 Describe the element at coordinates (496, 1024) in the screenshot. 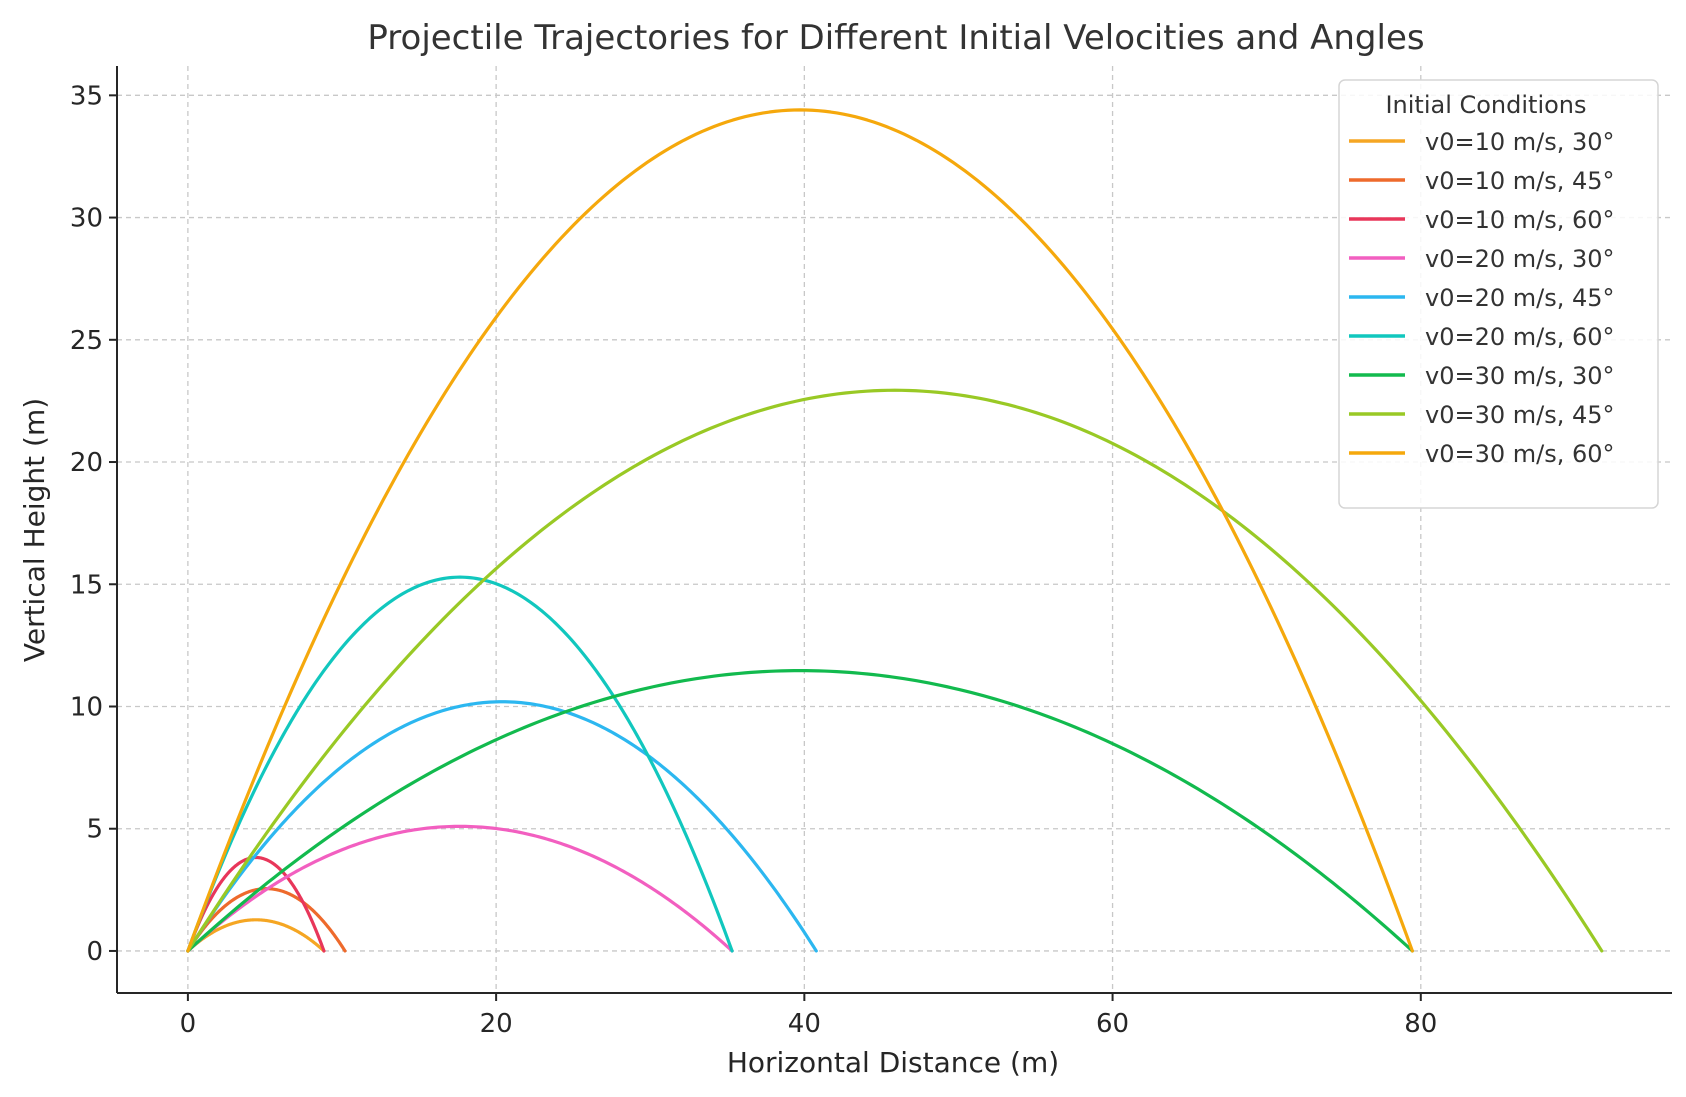

I see `x-tick-label: 20` at that location.